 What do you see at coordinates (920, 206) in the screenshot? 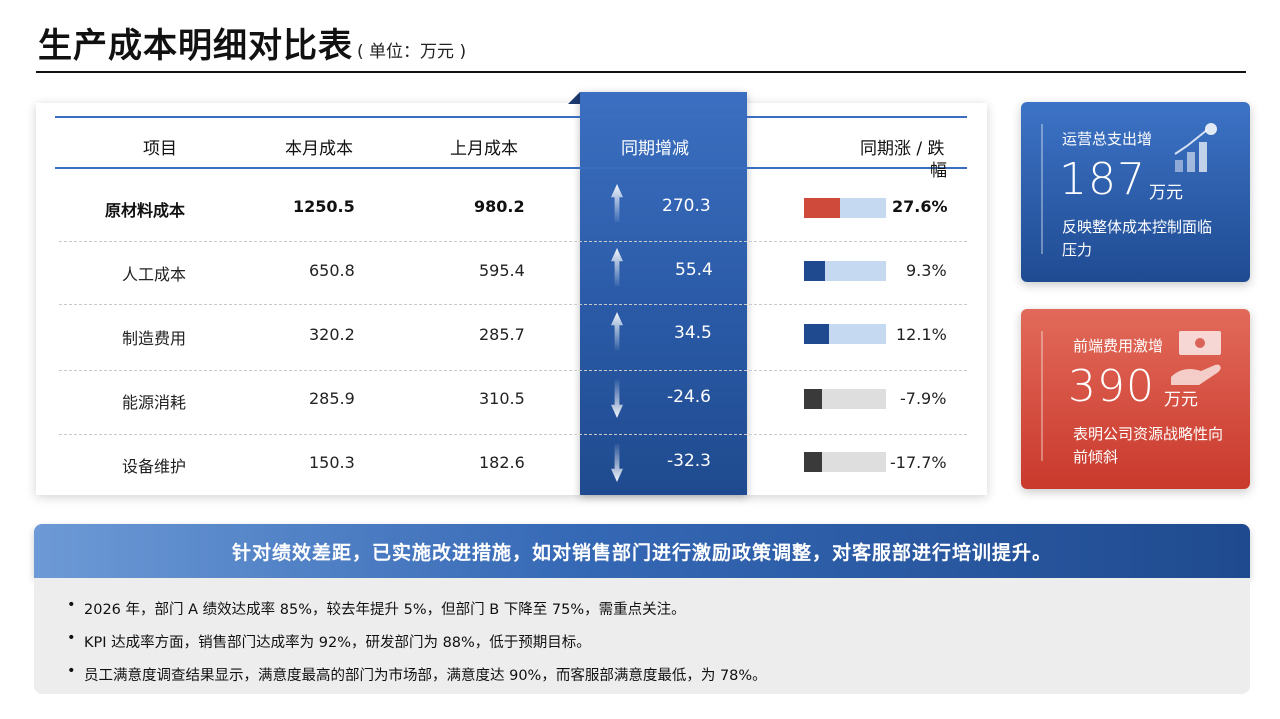
I see `row-pct: 27.6%` at bounding box center [920, 206].